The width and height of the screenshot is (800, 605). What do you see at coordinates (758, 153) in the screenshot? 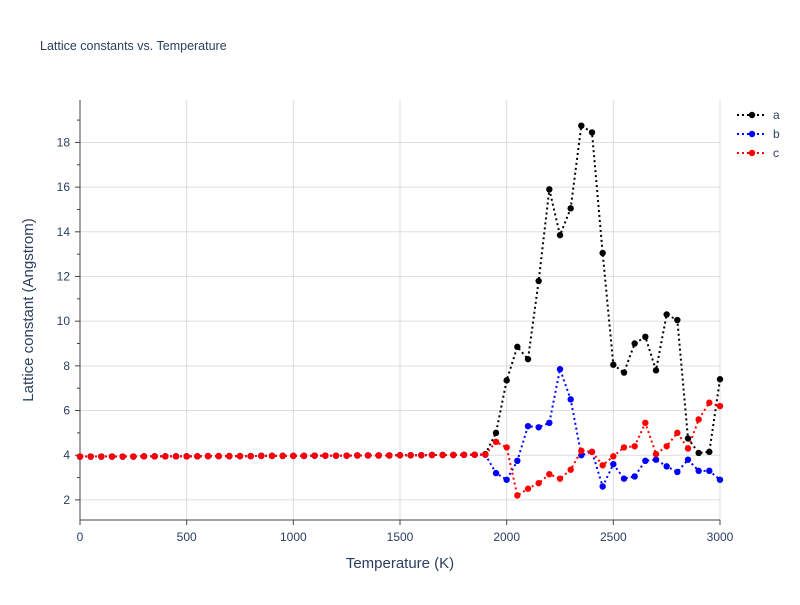
I see `legend-item-c: c` at bounding box center [758, 153].